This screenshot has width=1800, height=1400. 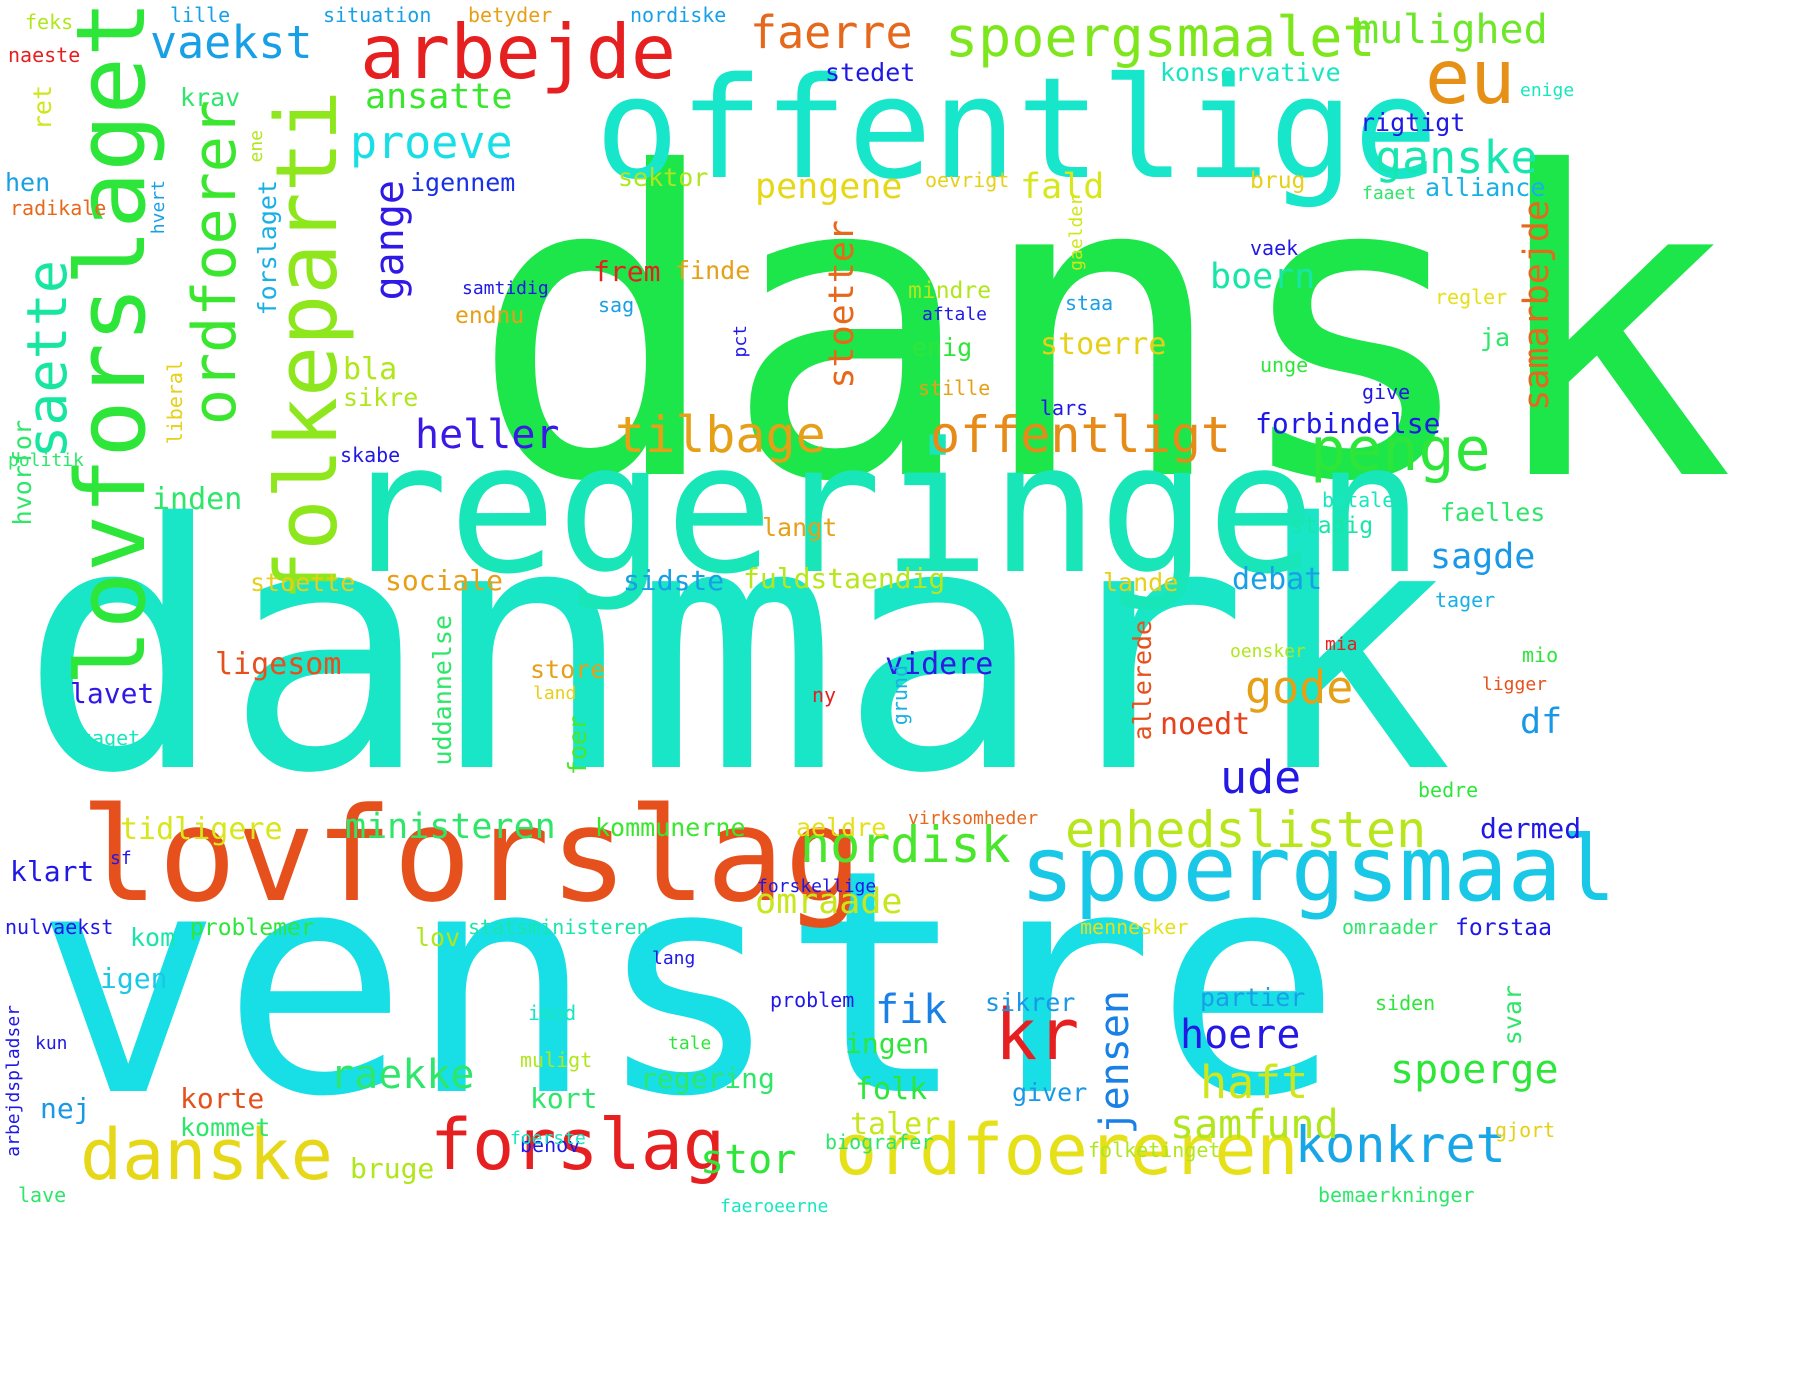 What do you see at coordinates (200, 15) in the screenshot?
I see `cloud-word: lille` at bounding box center [200, 15].